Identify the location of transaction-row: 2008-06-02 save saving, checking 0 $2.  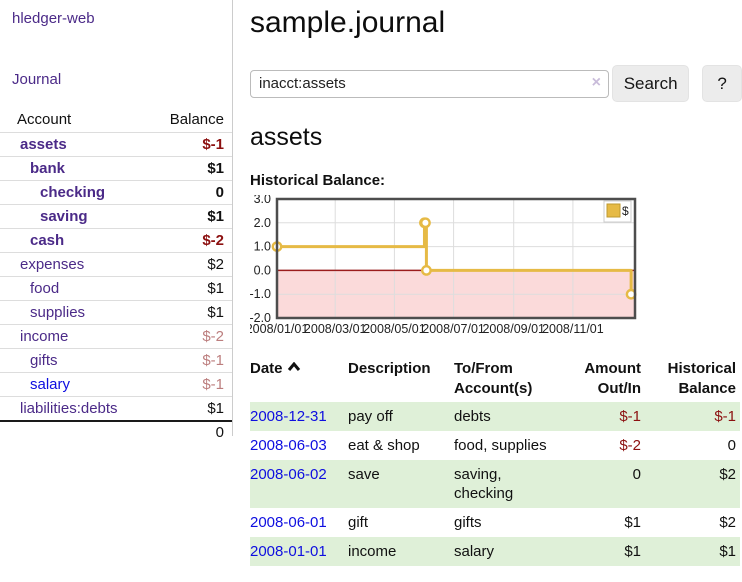
(495, 484).